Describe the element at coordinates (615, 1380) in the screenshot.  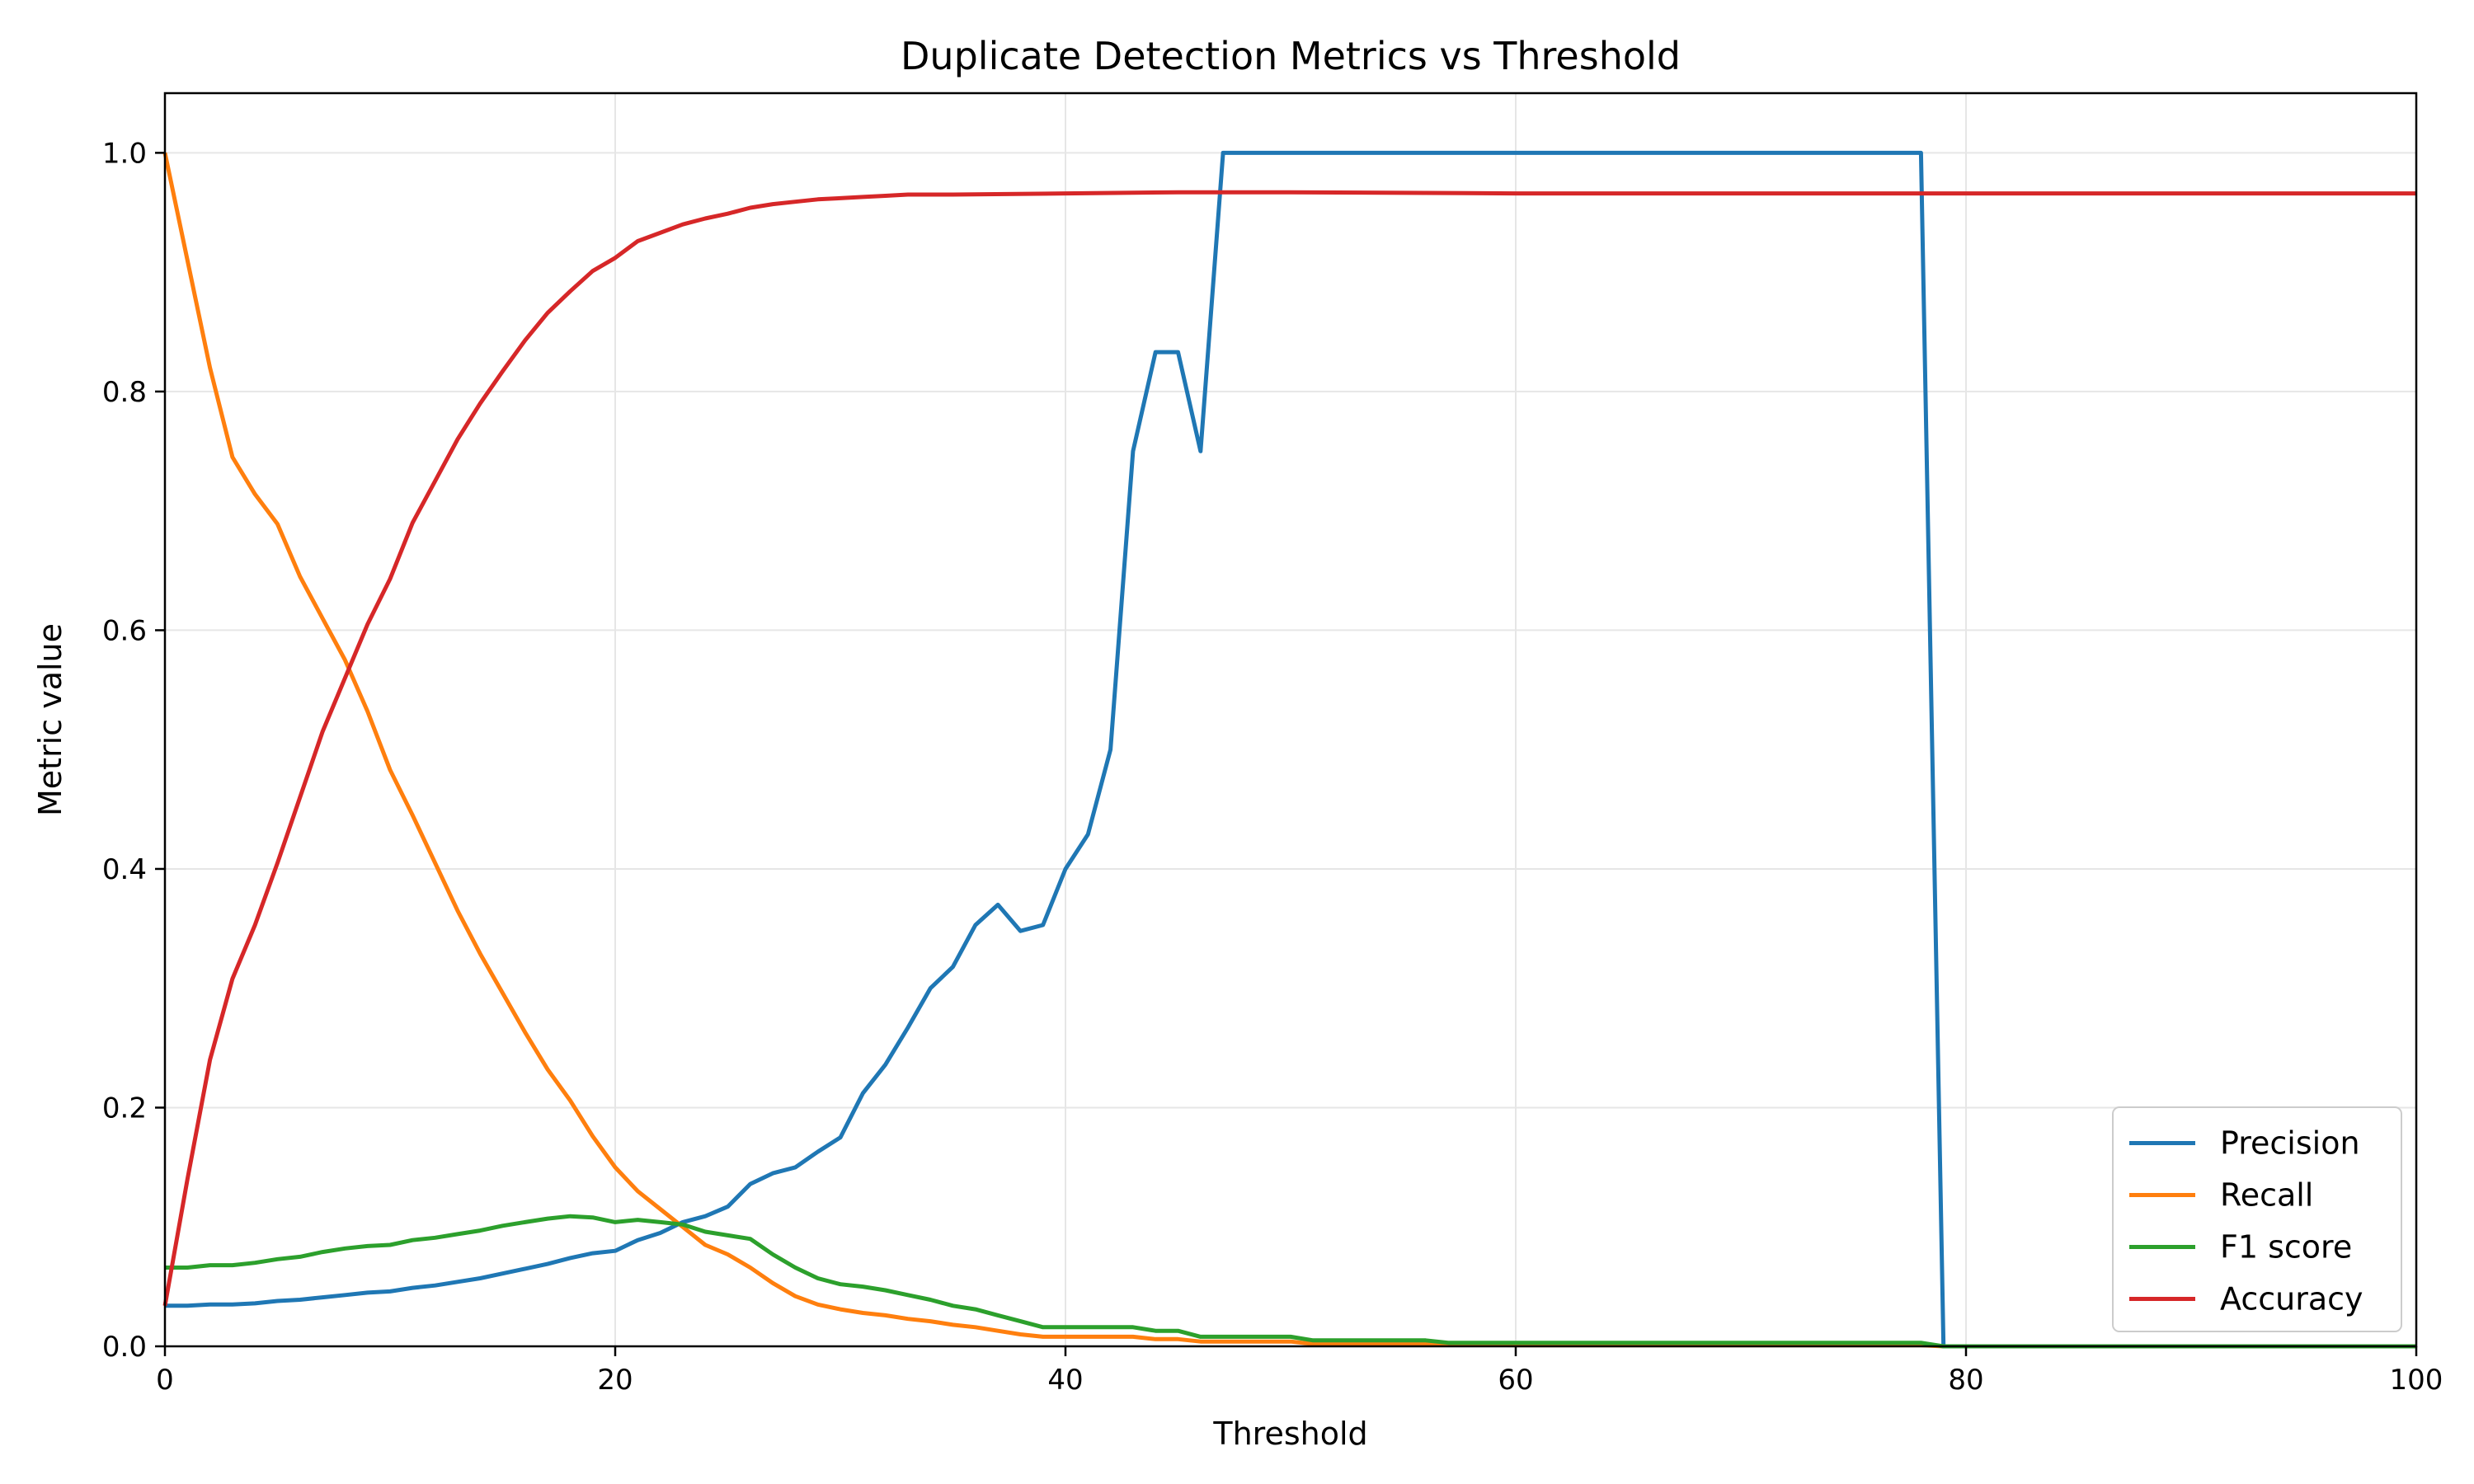
I see `x-tick-label: 20` at that location.